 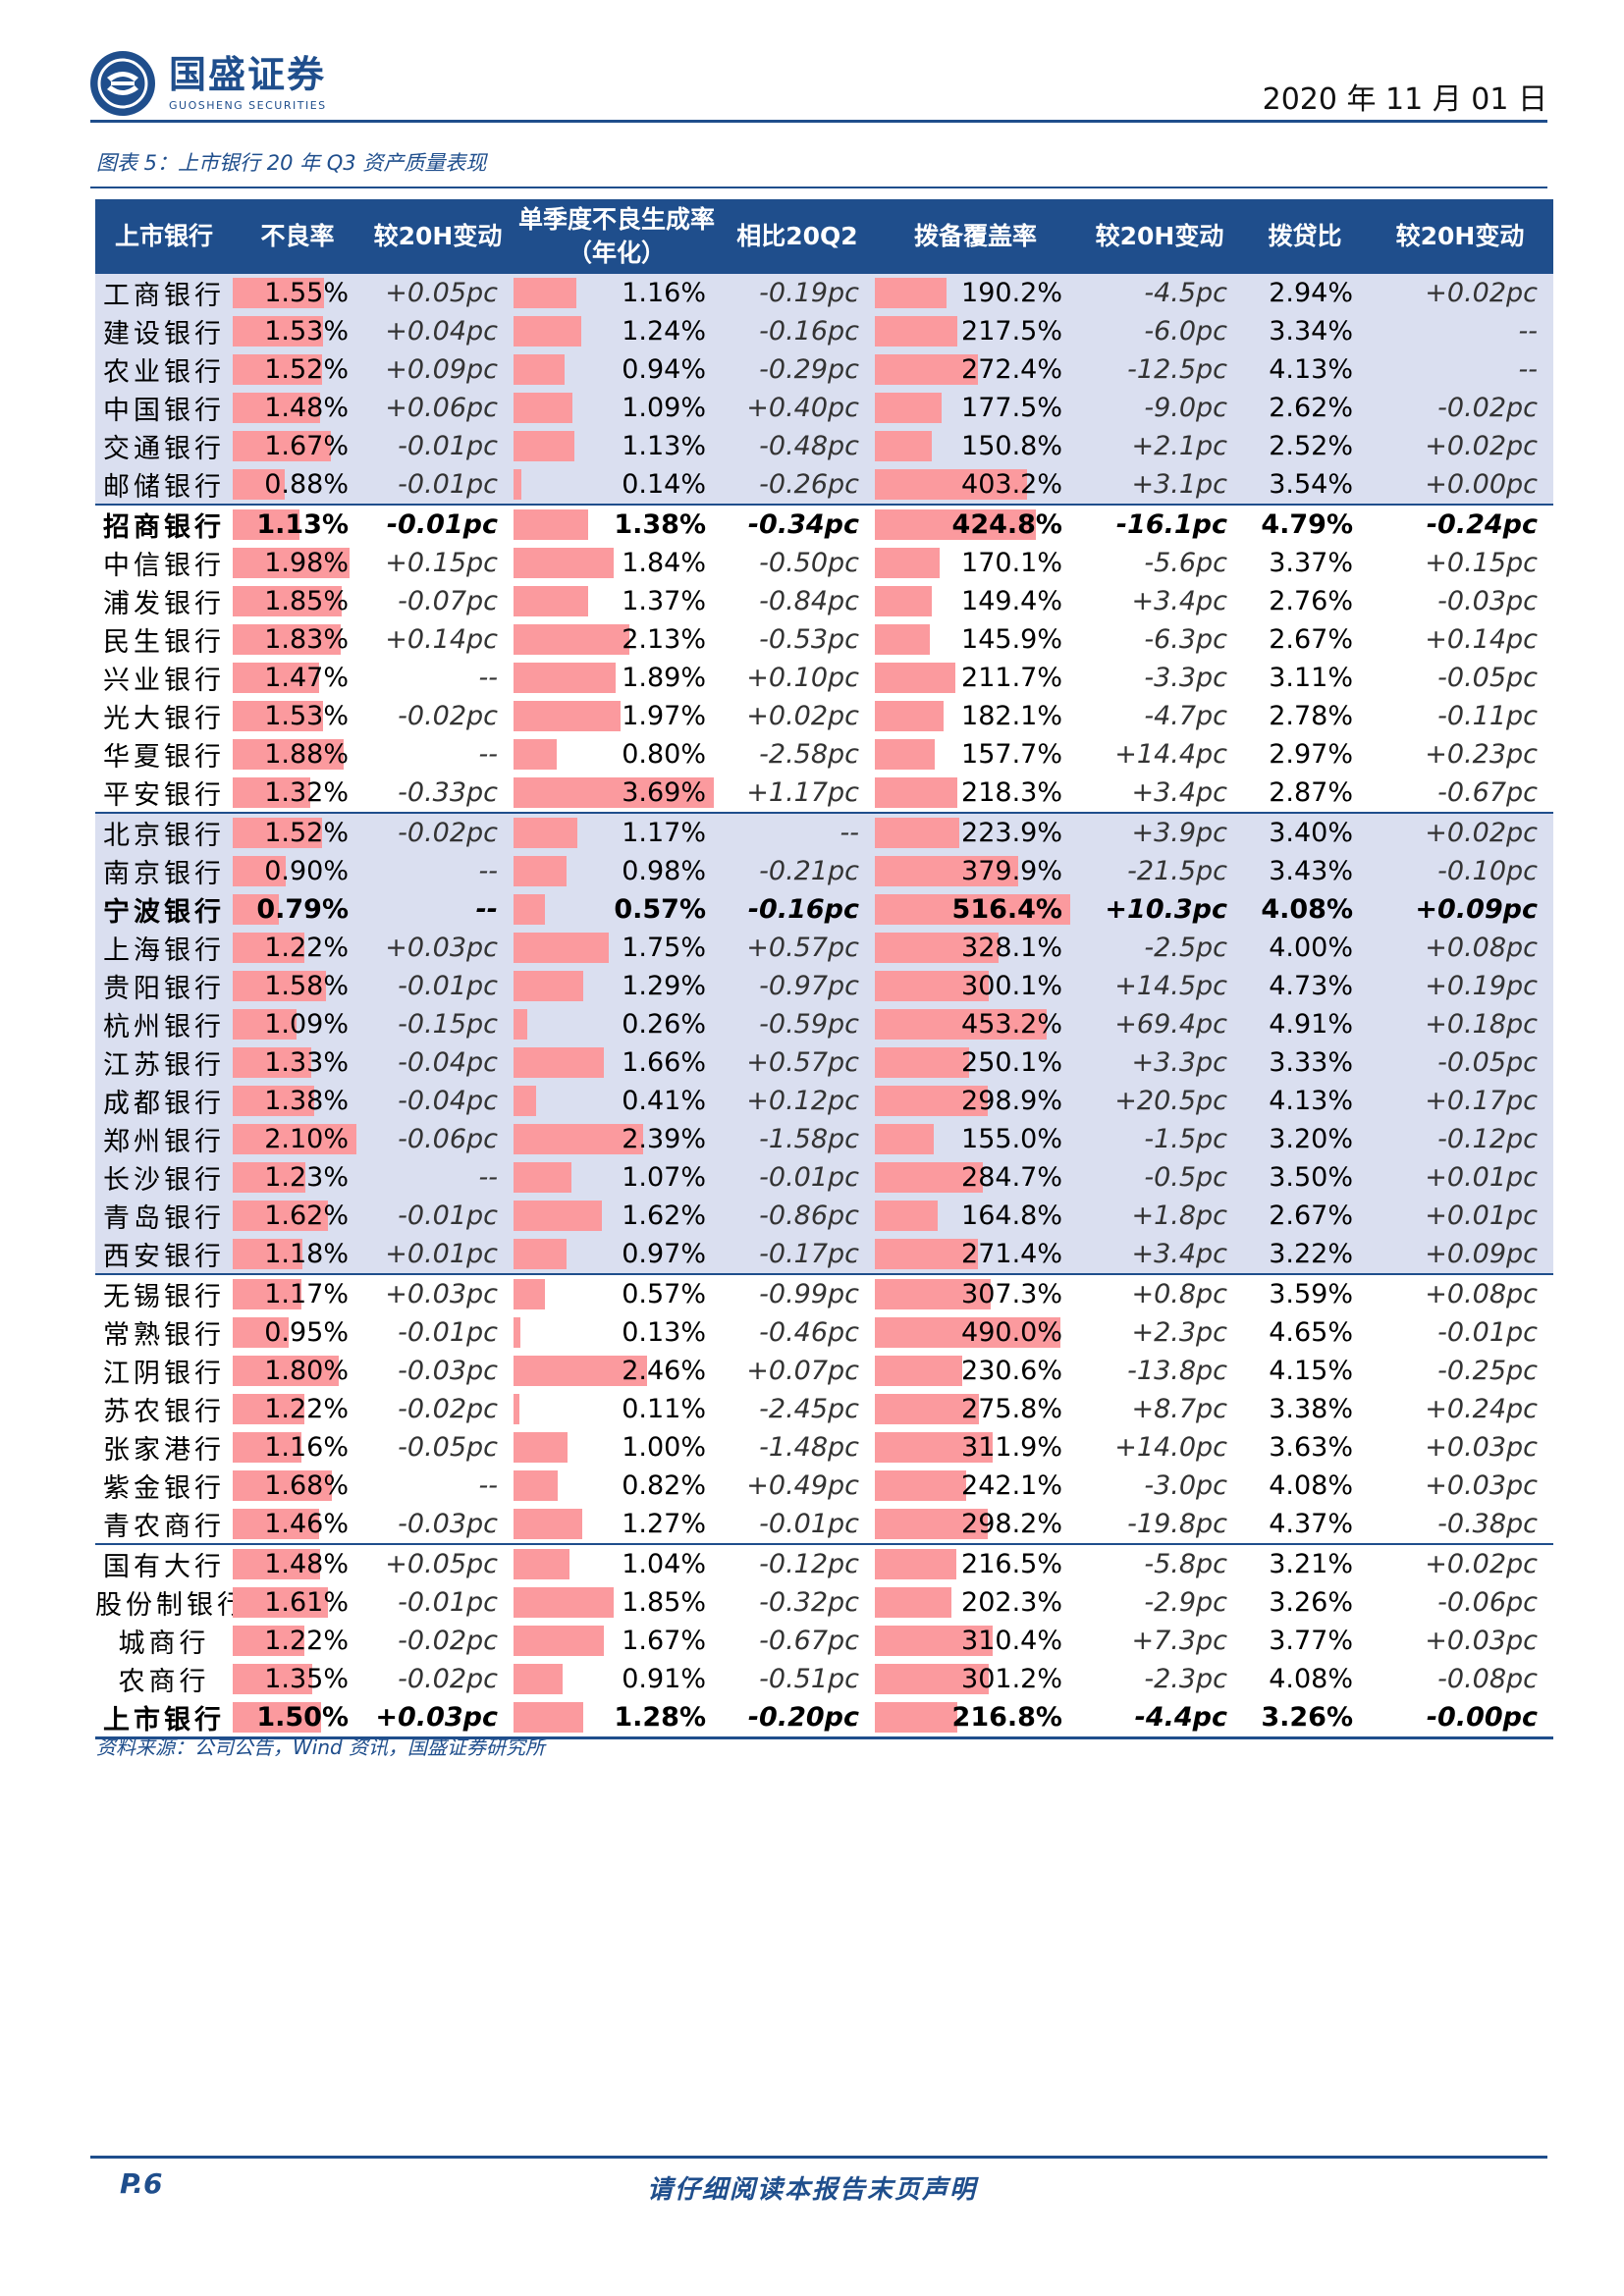 What do you see at coordinates (1011, 369) in the screenshot?
I see `coverage-ratio-value: 272.4%` at bounding box center [1011, 369].